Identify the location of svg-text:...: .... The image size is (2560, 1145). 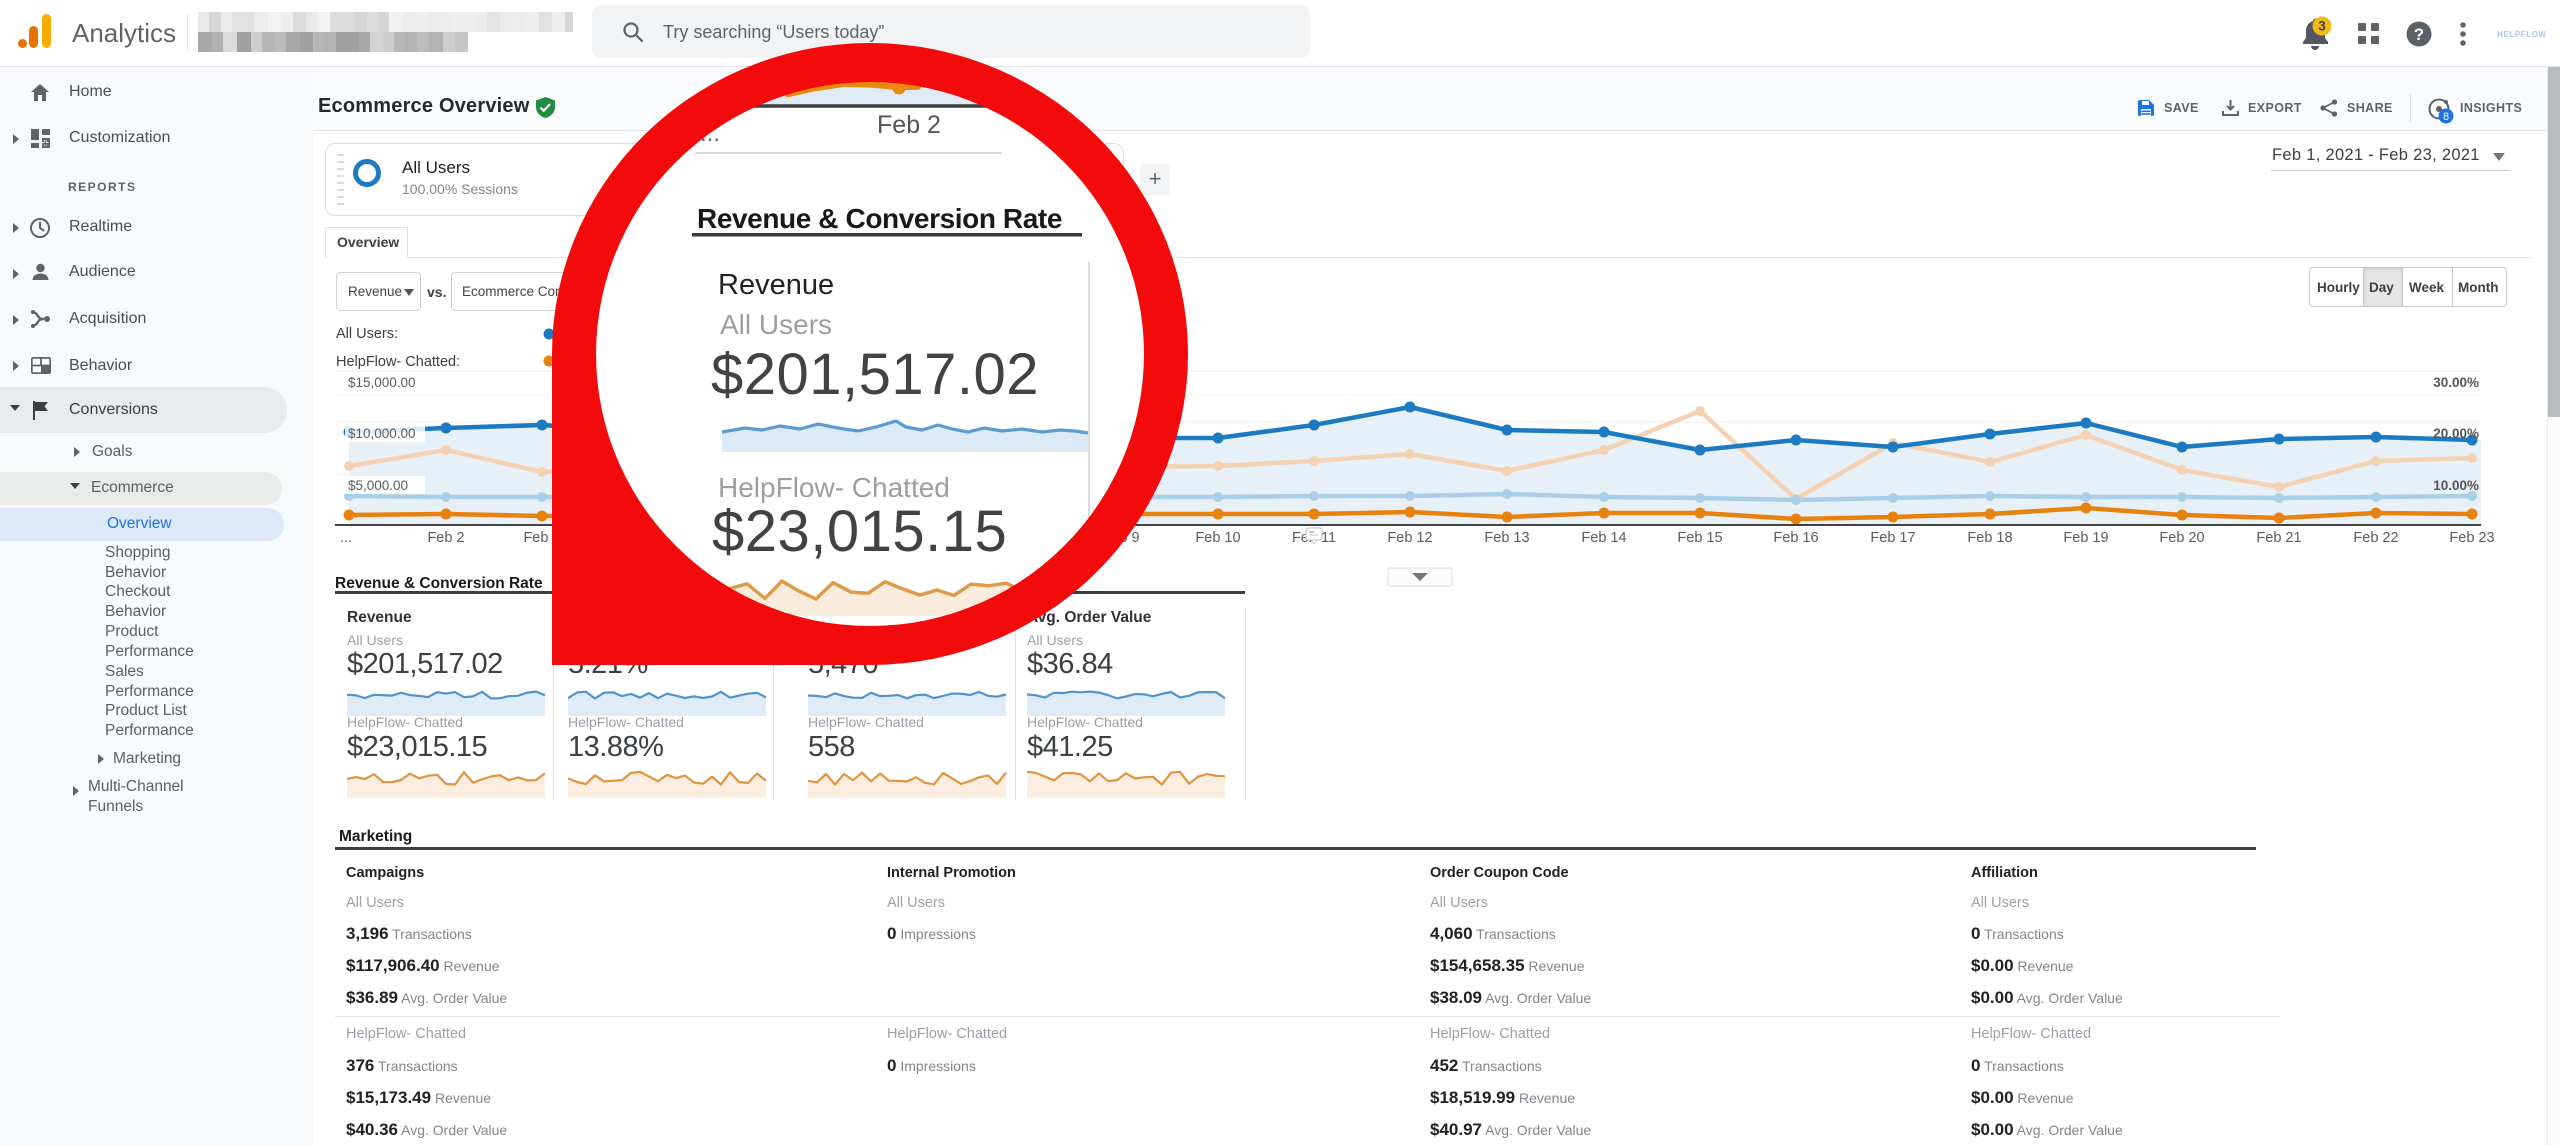
(346, 538).